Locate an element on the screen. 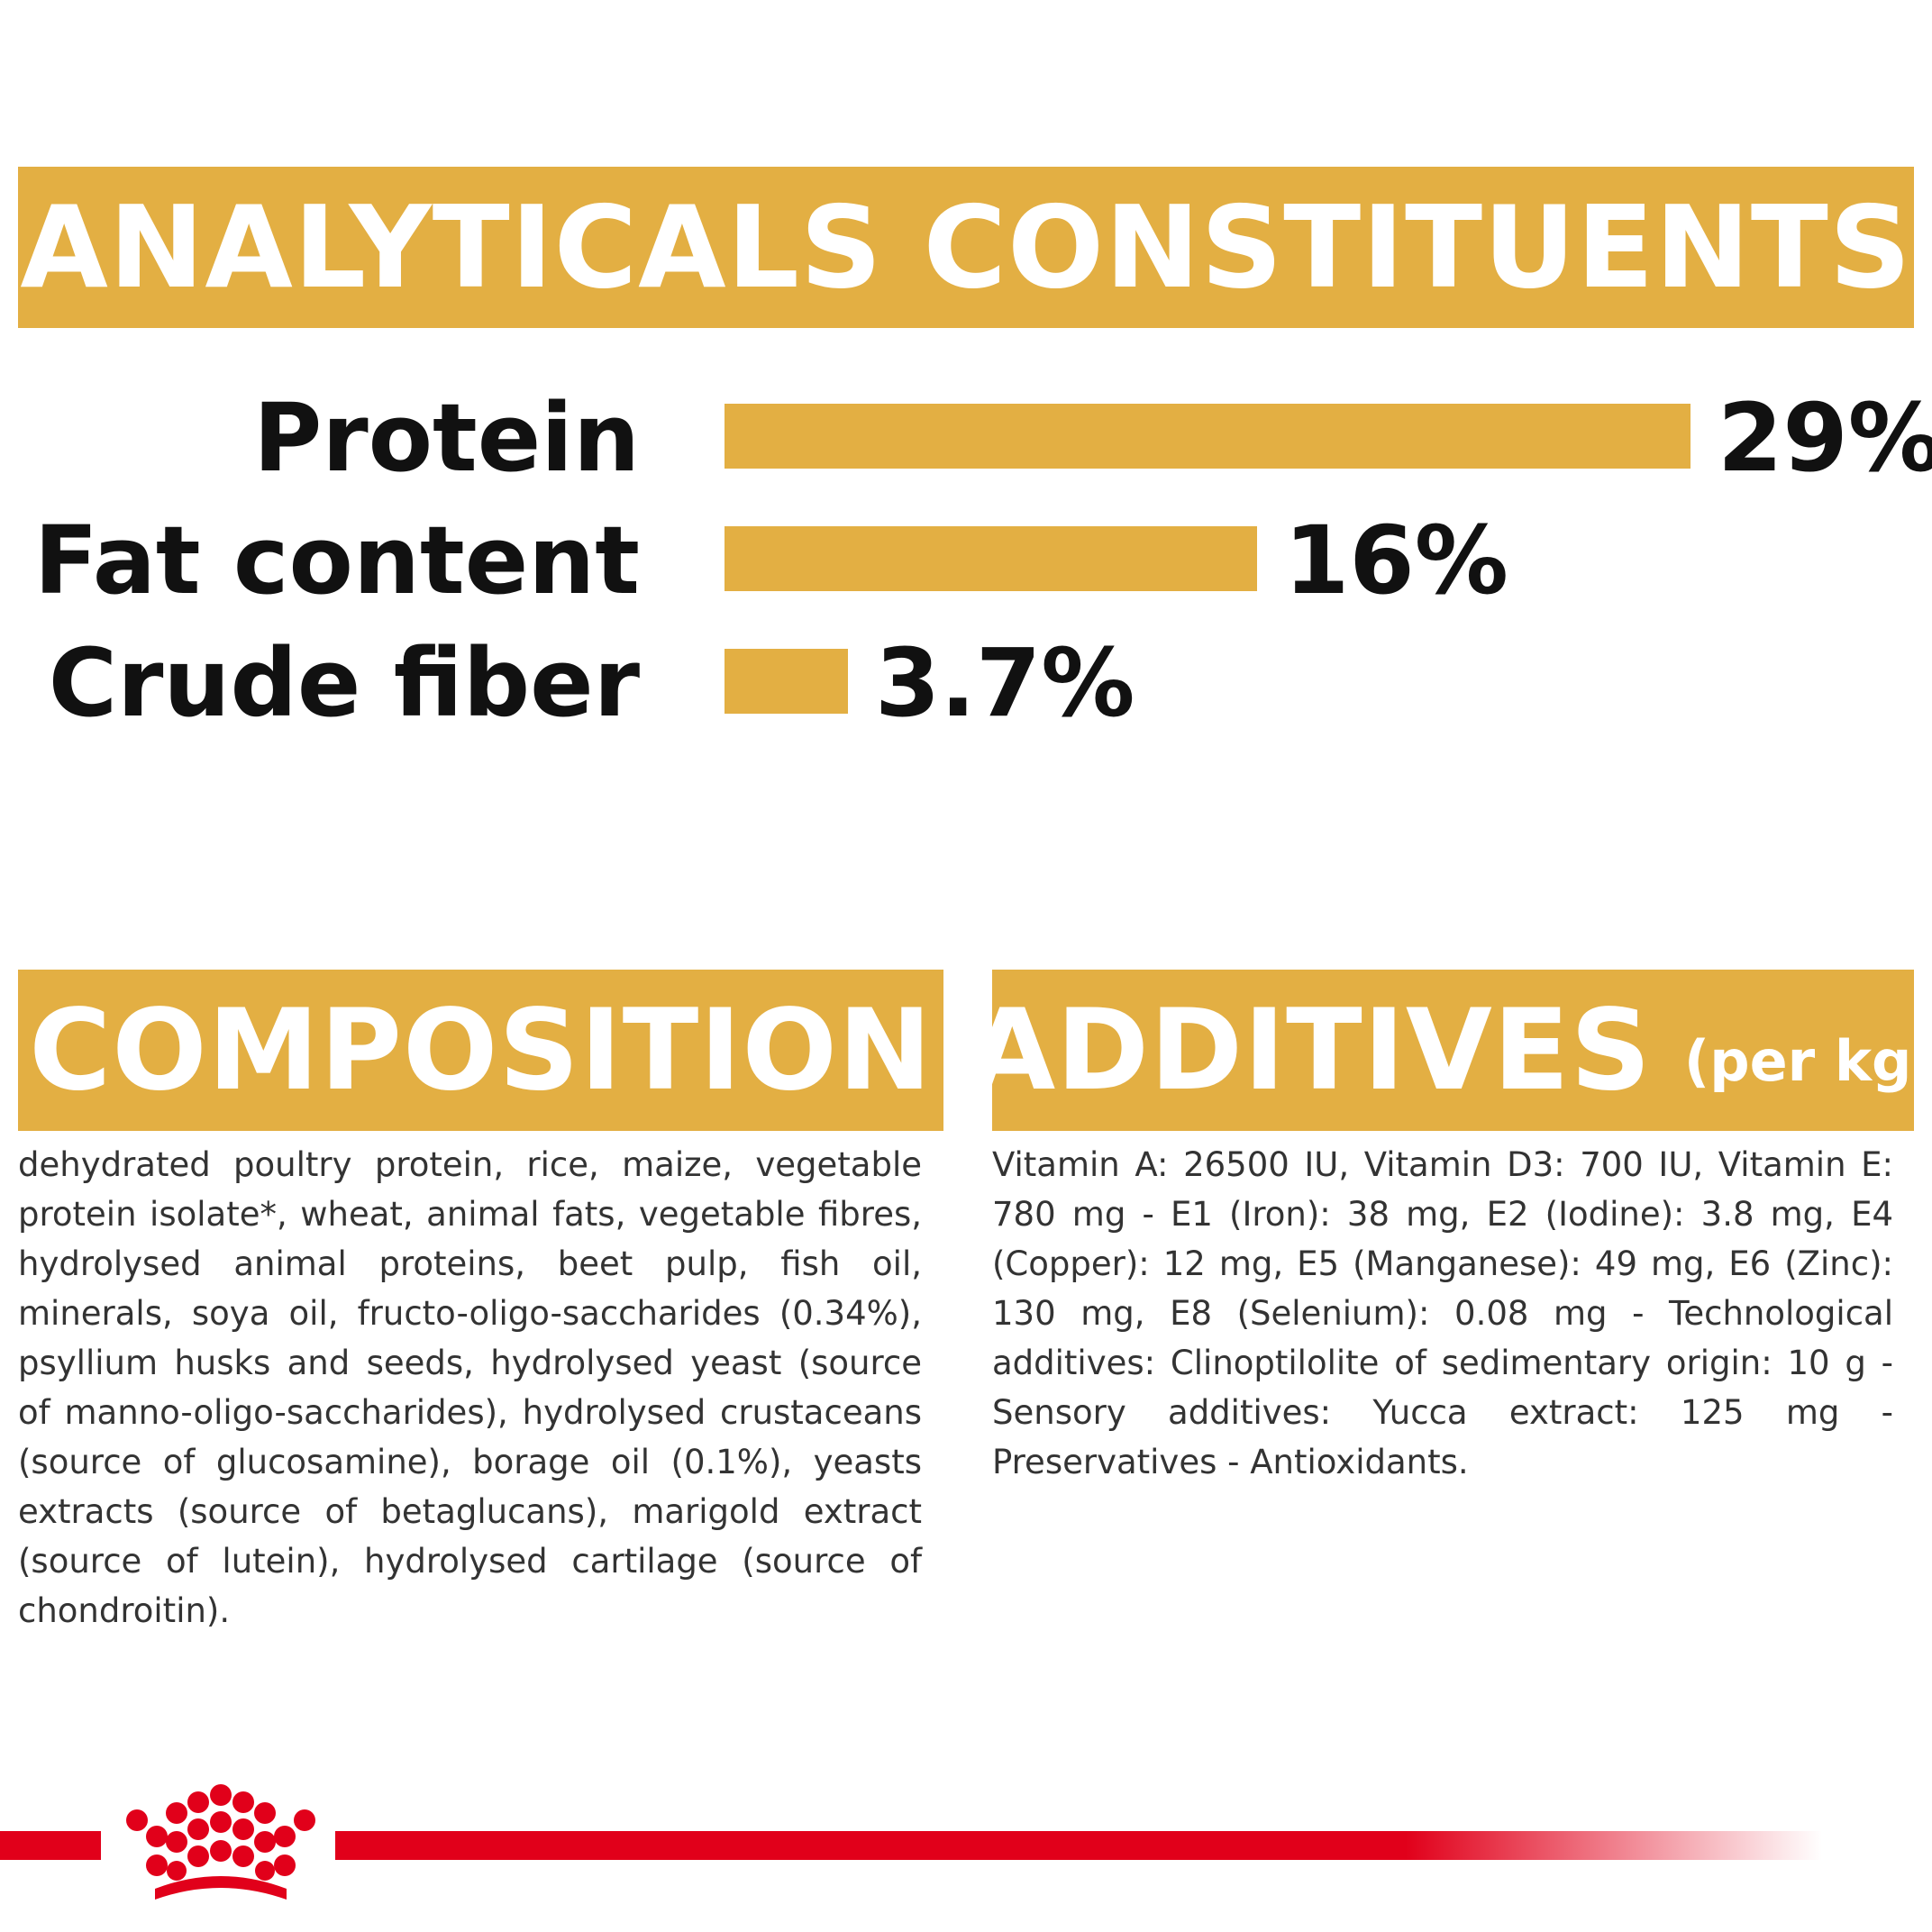 This screenshot has height=1932, width=1932. royal-canin-crown-icon is located at coordinates (220, 1842).